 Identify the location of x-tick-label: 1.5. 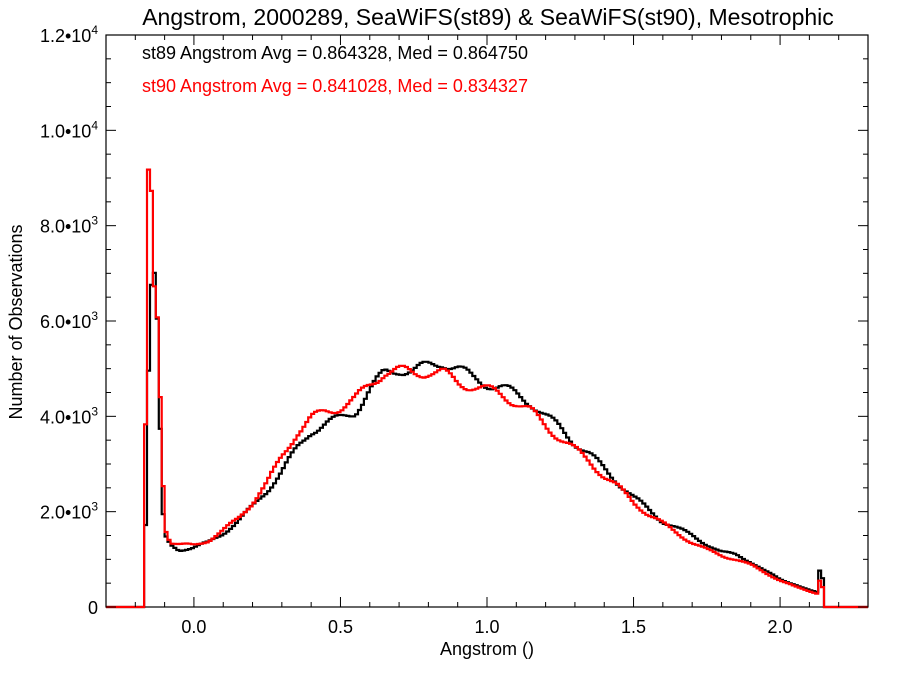
(633, 627).